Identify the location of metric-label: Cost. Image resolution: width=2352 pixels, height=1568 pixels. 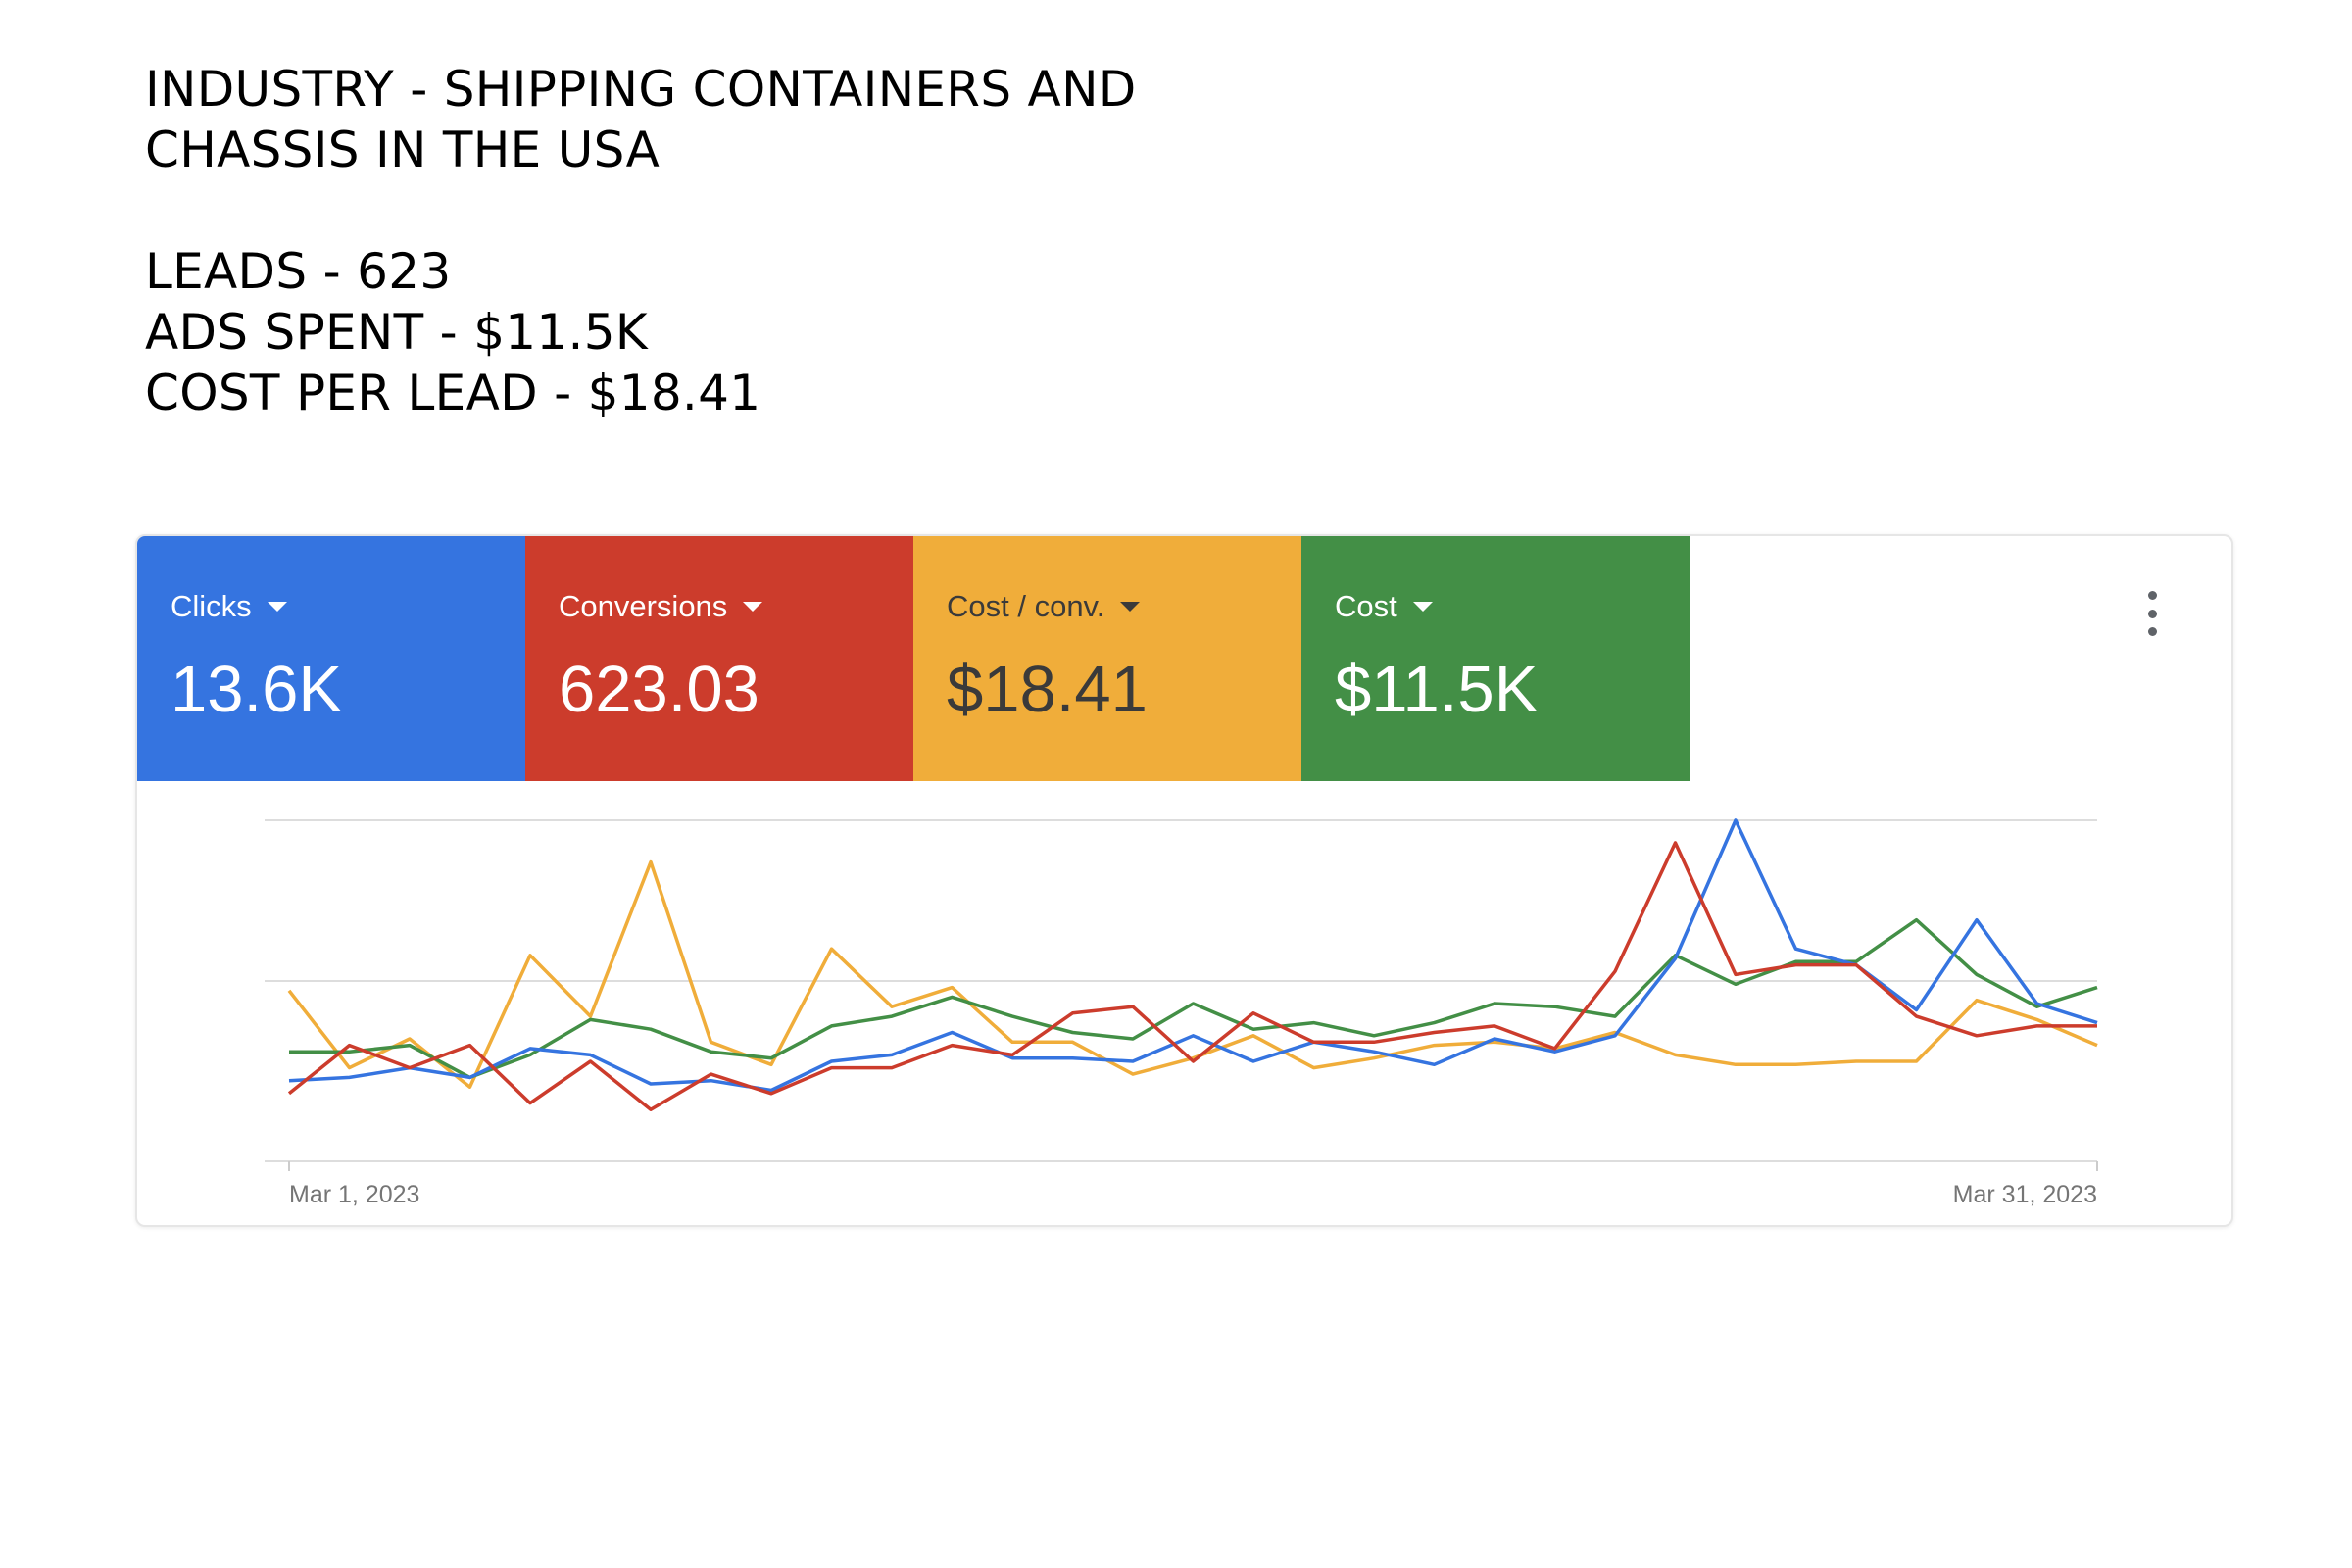
(1366, 606).